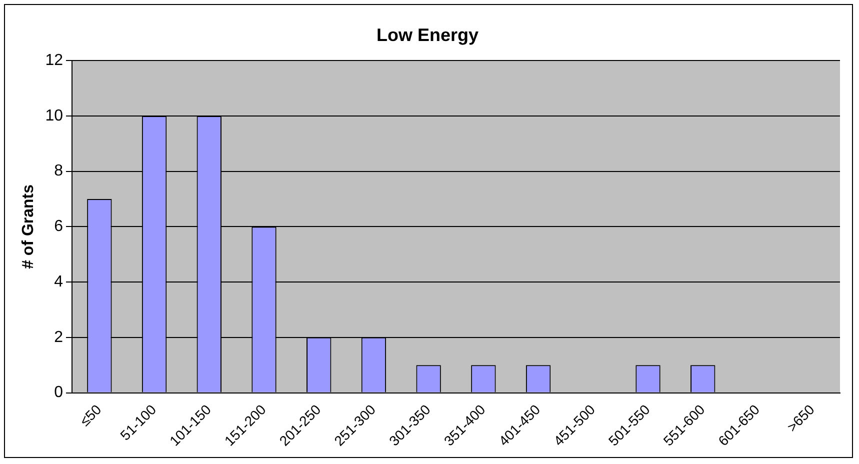 The height and width of the screenshot is (464, 859). What do you see at coordinates (59, 171) in the screenshot?
I see `y-tick-label: 8` at bounding box center [59, 171].